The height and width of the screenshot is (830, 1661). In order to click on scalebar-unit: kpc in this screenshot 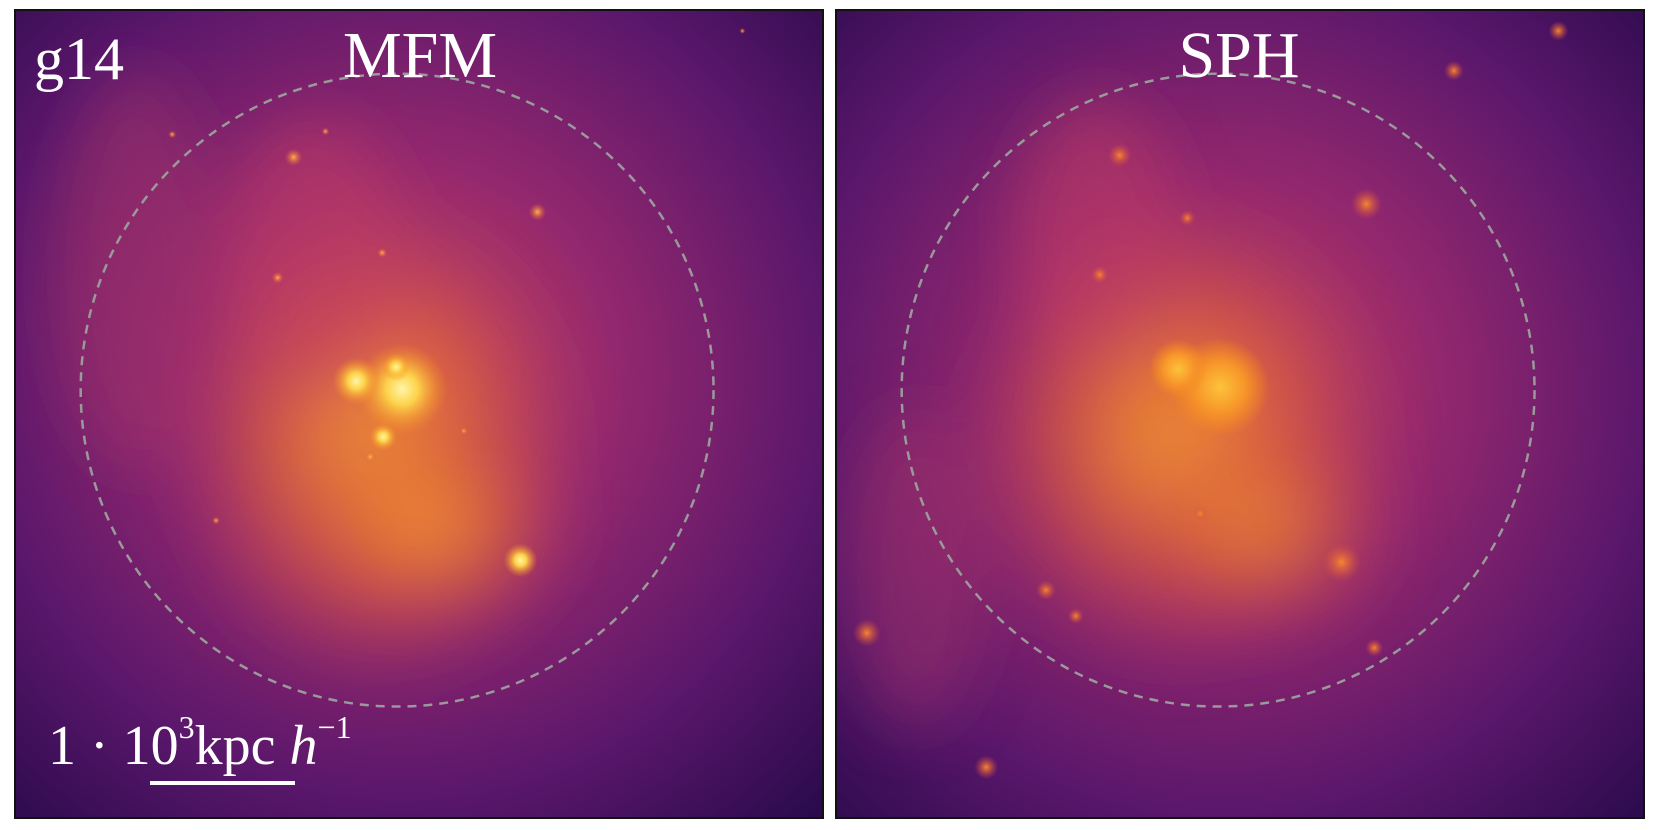, I will do `click(242, 746)`.